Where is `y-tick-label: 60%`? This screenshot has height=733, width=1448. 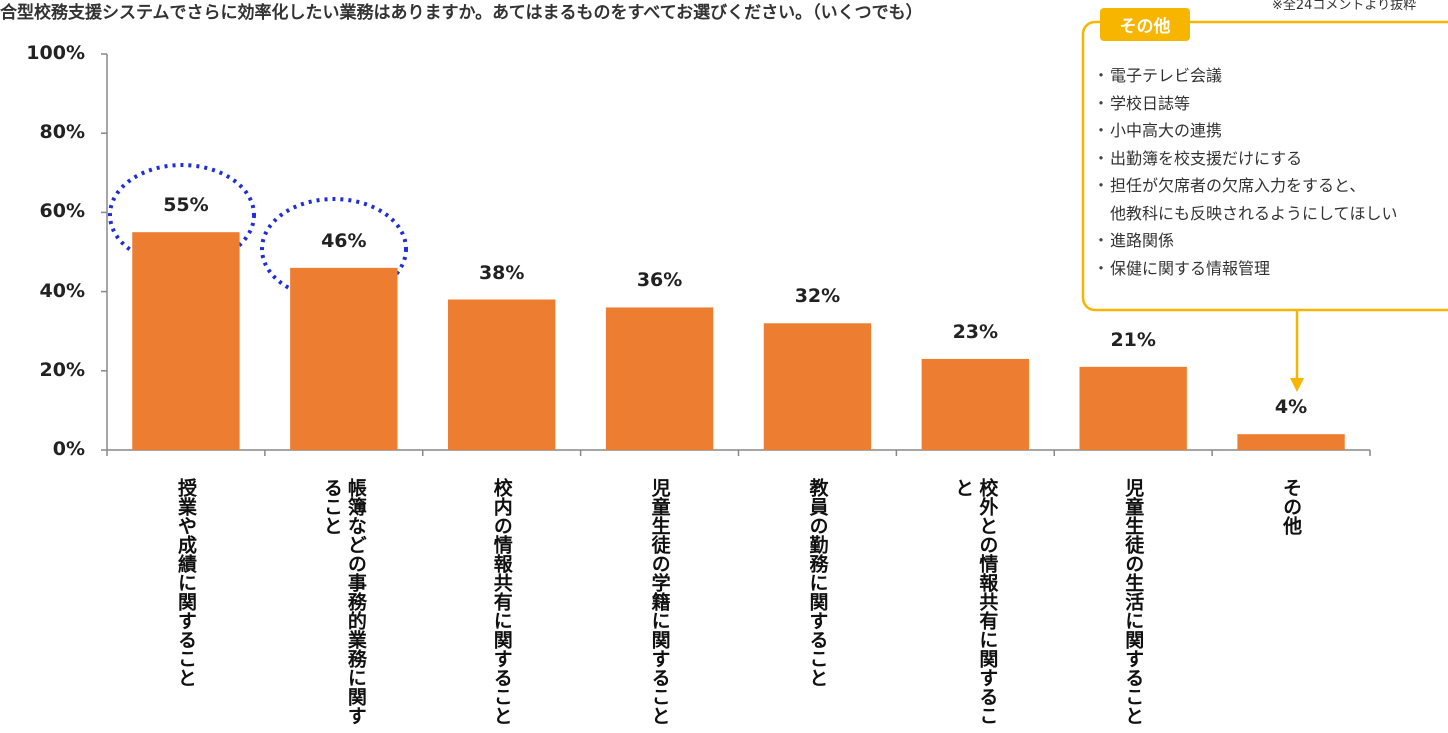 y-tick-label: 60% is located at coordinates (62, 211).